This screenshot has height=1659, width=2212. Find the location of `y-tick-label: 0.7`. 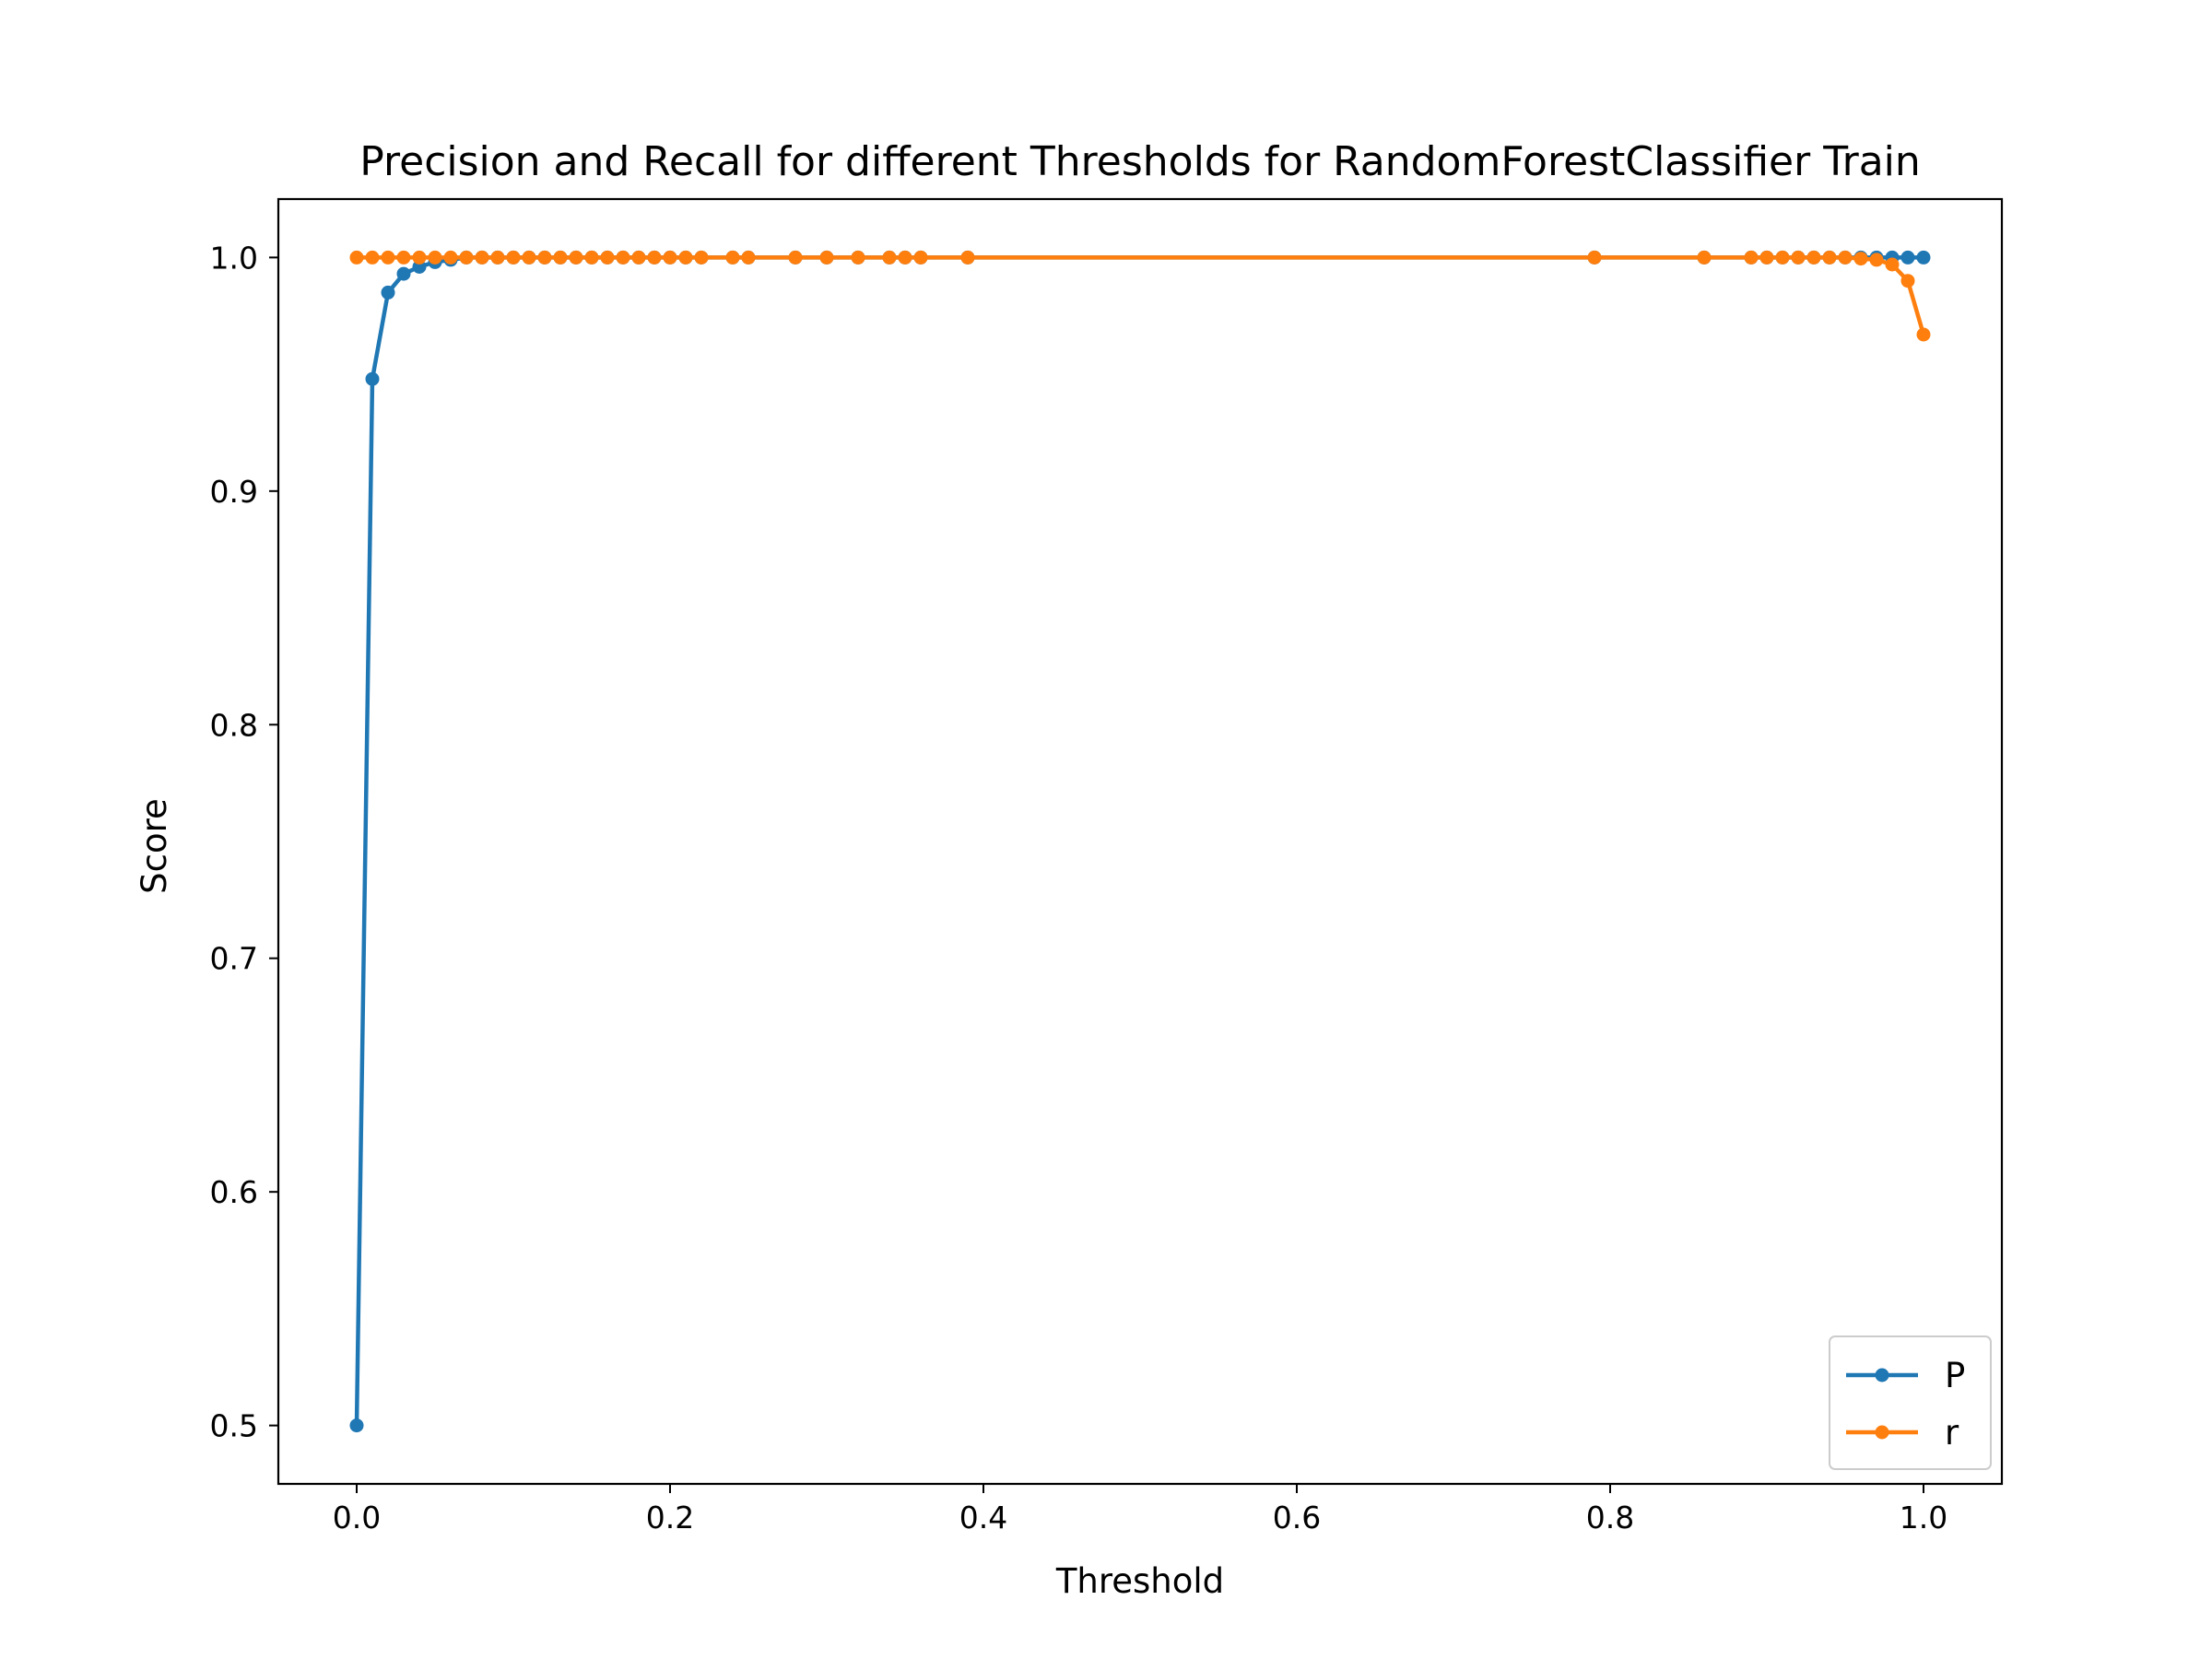

y-tick-label: 0.7 is located at coordinates (234, 959).